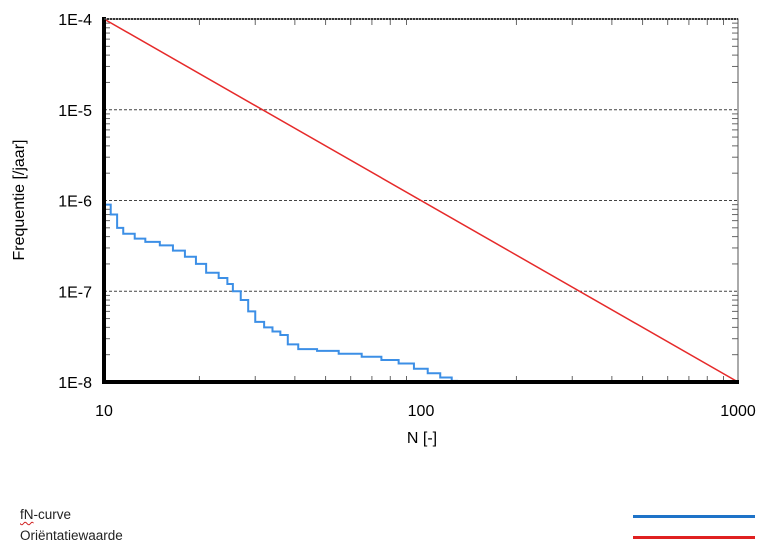  Describe the element at coordinates (281, 292) in the screenshot. I see `fn-curve-line` at that location.